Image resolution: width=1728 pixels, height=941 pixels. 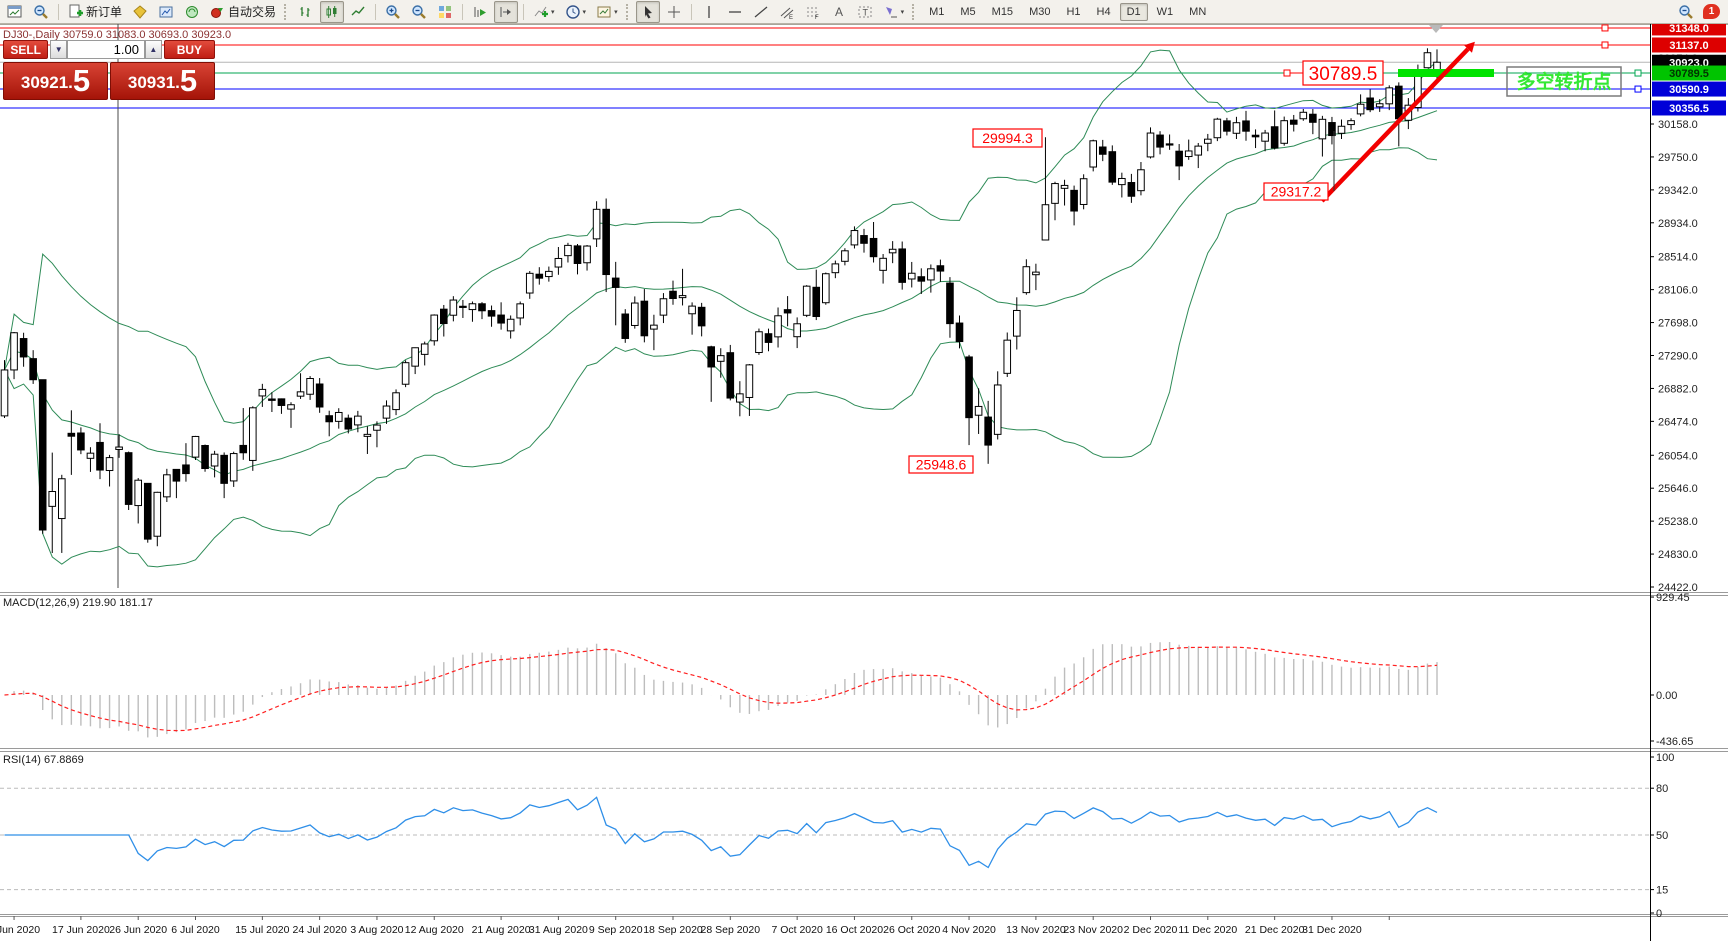 What do you see at coordinates (1605, 28) in the screenshot?
I see `level-handle-31348.0` at bounding box center [1605, 28].